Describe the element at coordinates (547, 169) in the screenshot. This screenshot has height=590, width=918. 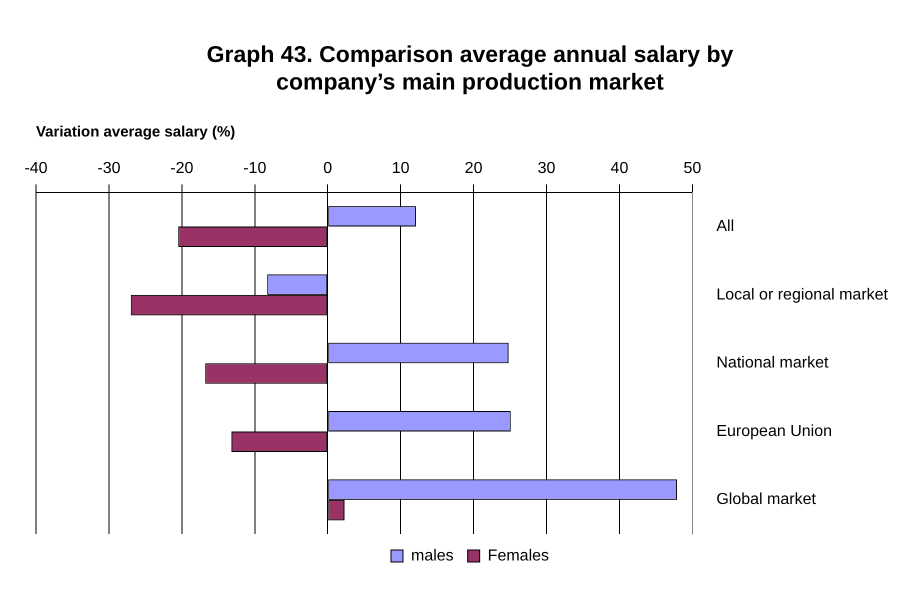
I see `x-tick-label: 30` at that location.